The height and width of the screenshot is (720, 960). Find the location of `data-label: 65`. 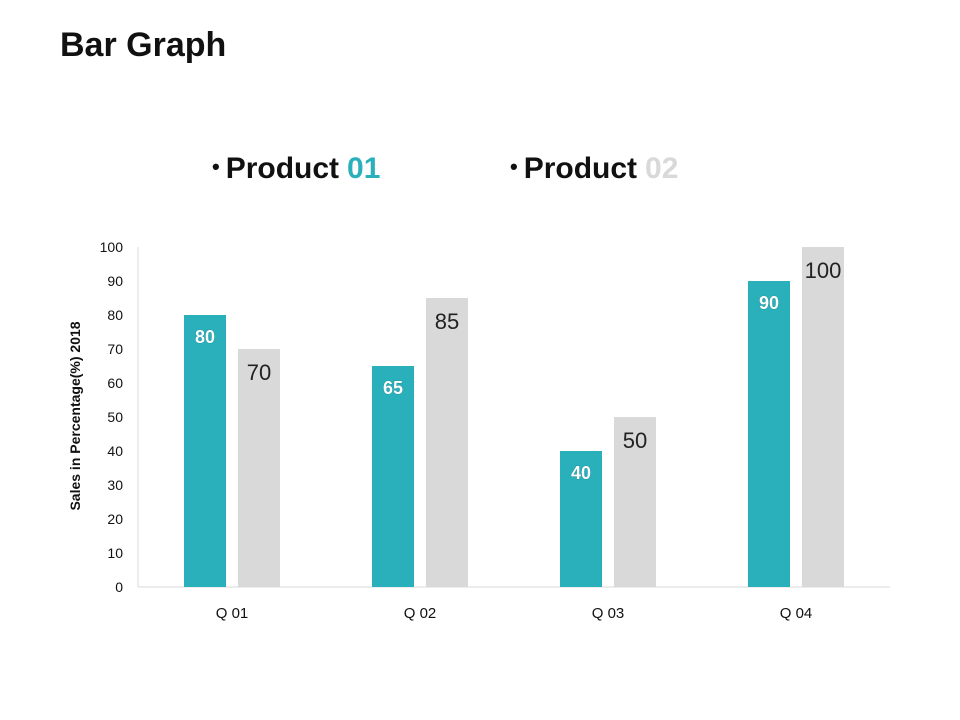

data-label: 65 is located at coordinates (393, 388).